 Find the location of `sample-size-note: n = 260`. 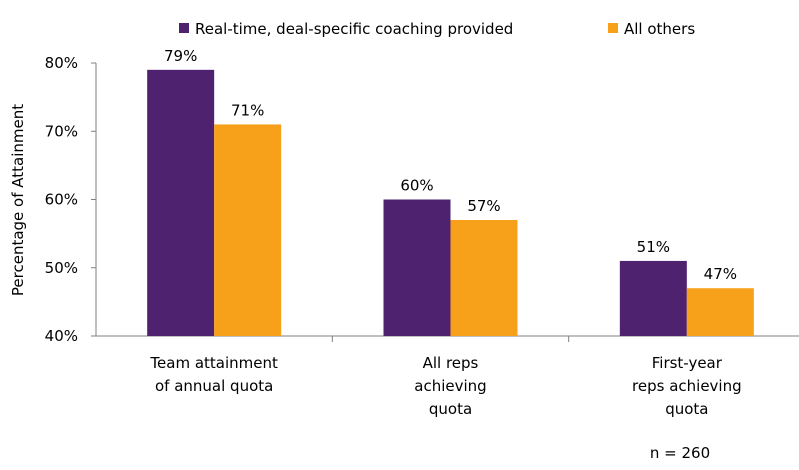

sample-size-note: n = 260 is located at coordinates (680, 453).